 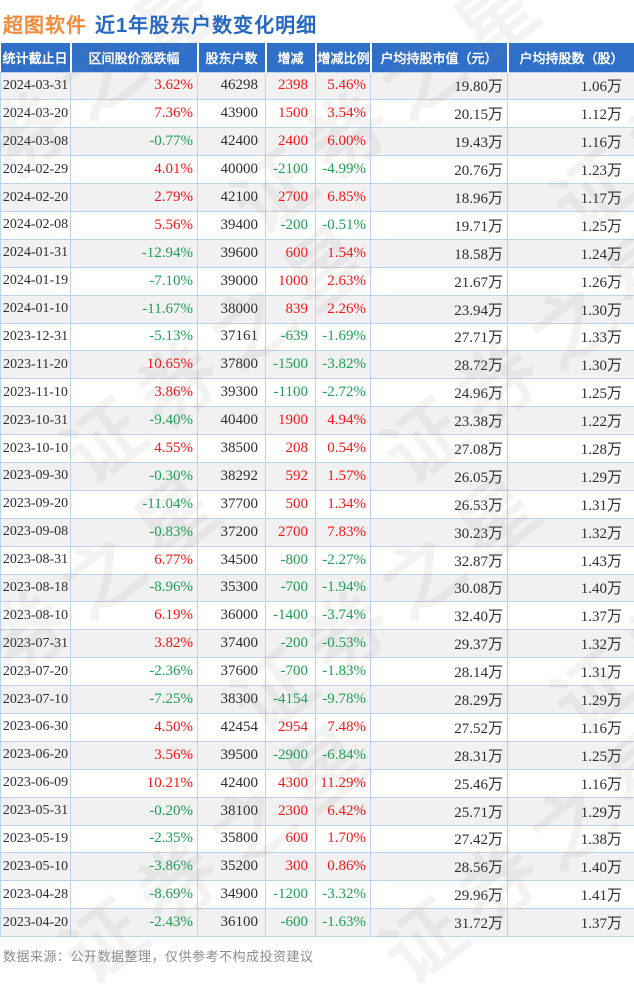 I want to click on cell-date: 2023-06-20, so click(x=35, y=755).